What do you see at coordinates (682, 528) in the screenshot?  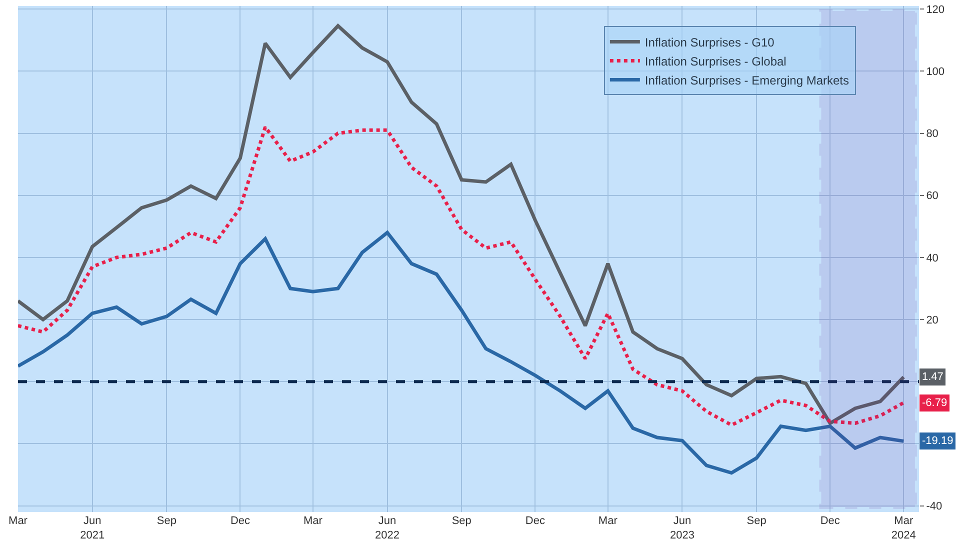 I see `x-tick-label: Jun 2023` at bounding box center [682, 528].